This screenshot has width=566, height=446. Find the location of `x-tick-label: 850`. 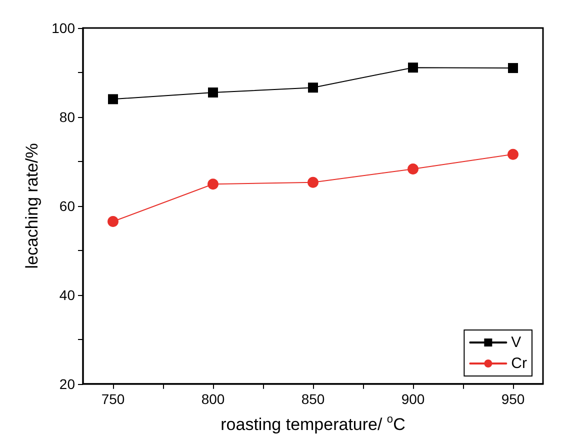

x-tick-label: 850 is located at coordinates (313, 398).